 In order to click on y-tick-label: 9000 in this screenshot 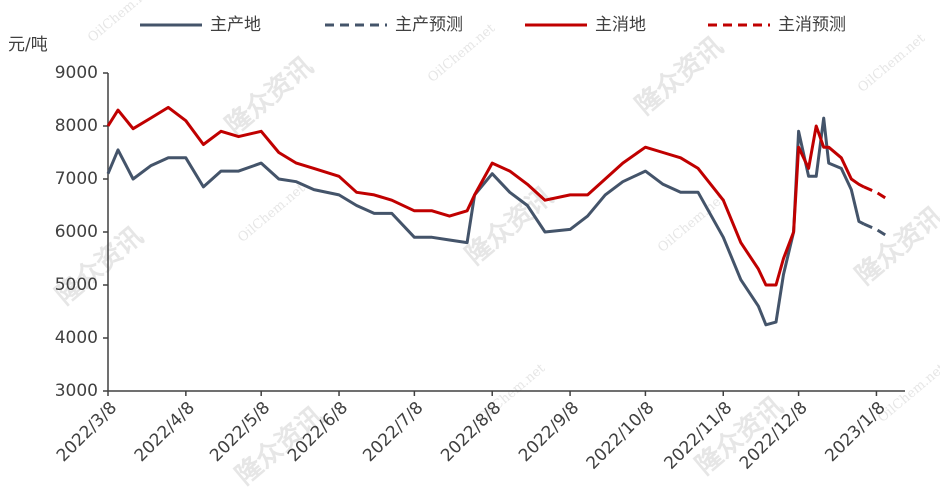, I will do `click(76, 73)`.